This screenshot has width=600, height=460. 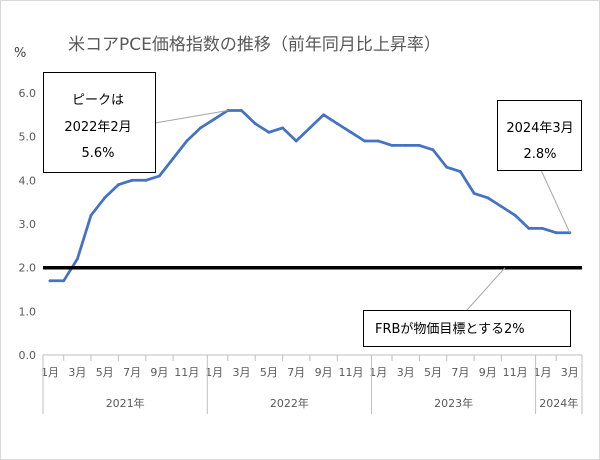 What do you see at coordinates (28, 268) in the screenshot?
I see `y-tick-label: 2.0` at bounding box center [28, 268].